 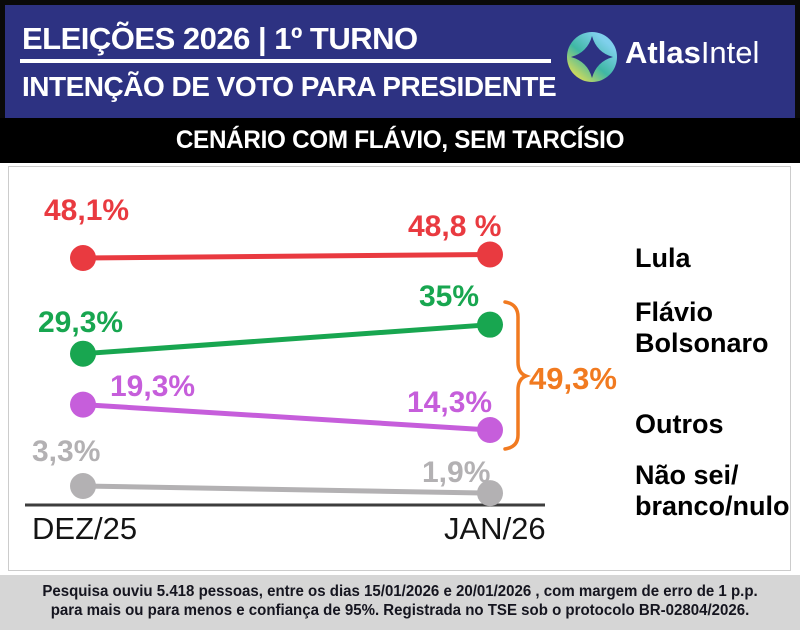 I want to click on atlasintel-logo-icon, so click(x=592, y=57).